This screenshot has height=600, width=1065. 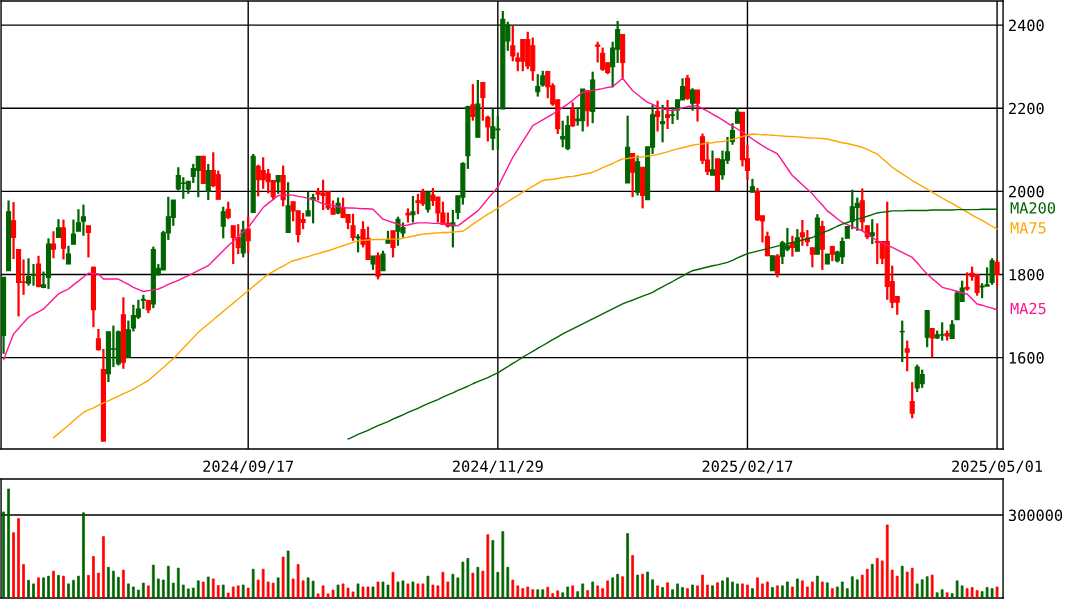 What do you see at coordinates (1033, 208) in the screenshot?
I see `series-label: MA200` at bounding box center [1033, 208].